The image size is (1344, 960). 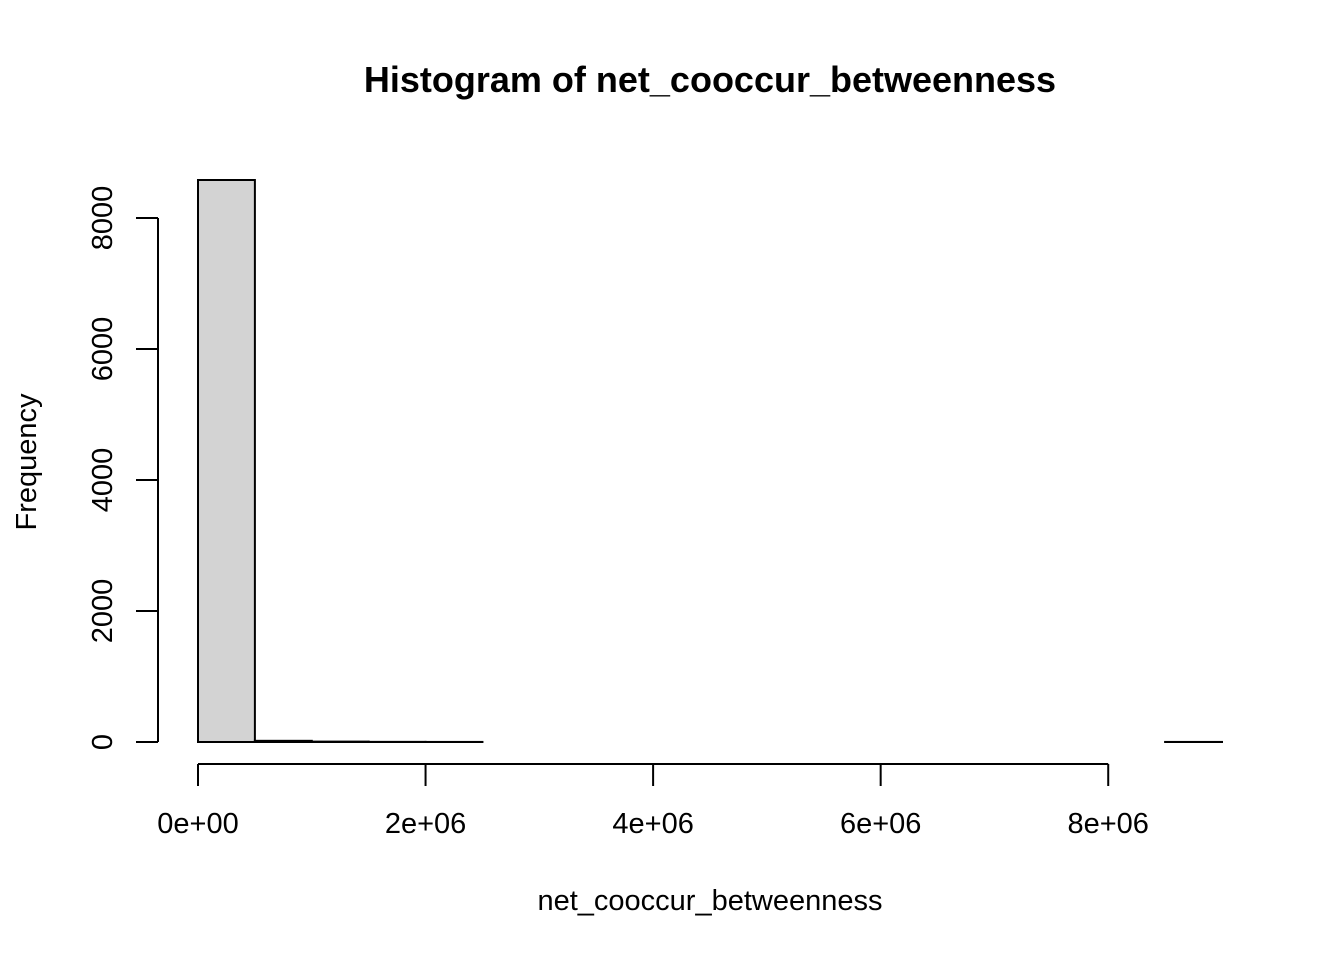 I want to click on y-tick-label-1: 2000, so click(x=103, y=611).